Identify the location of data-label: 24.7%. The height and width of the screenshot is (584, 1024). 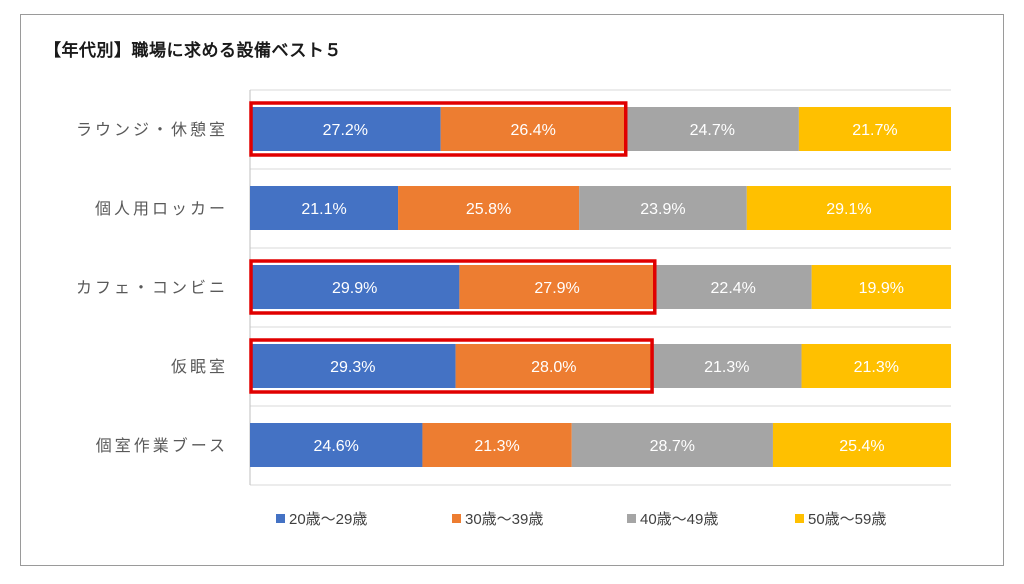
(712, 130).